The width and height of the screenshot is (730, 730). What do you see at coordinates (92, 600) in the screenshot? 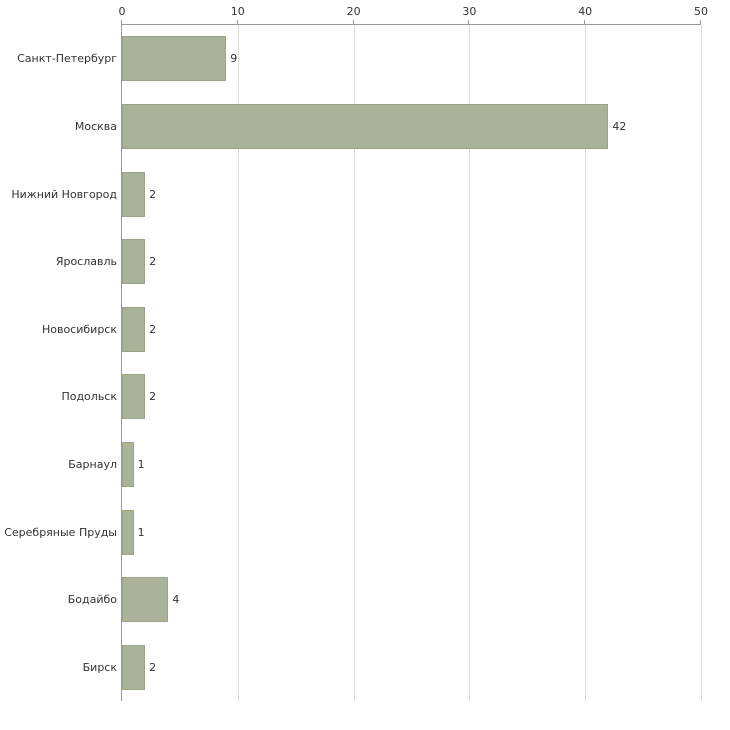
I see `category-label: Бодайбо` at bounding box center [92, 600].